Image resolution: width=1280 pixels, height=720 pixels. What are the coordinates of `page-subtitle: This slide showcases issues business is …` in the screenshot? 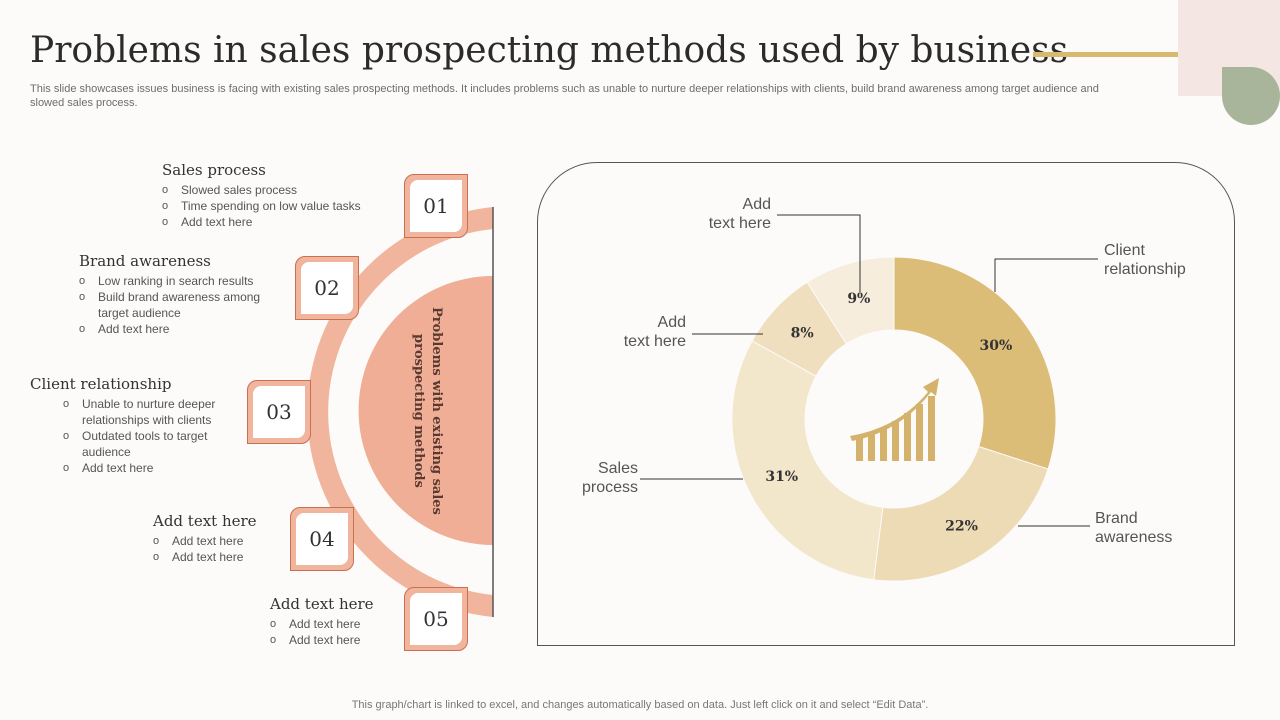 It's located at (564, 96).